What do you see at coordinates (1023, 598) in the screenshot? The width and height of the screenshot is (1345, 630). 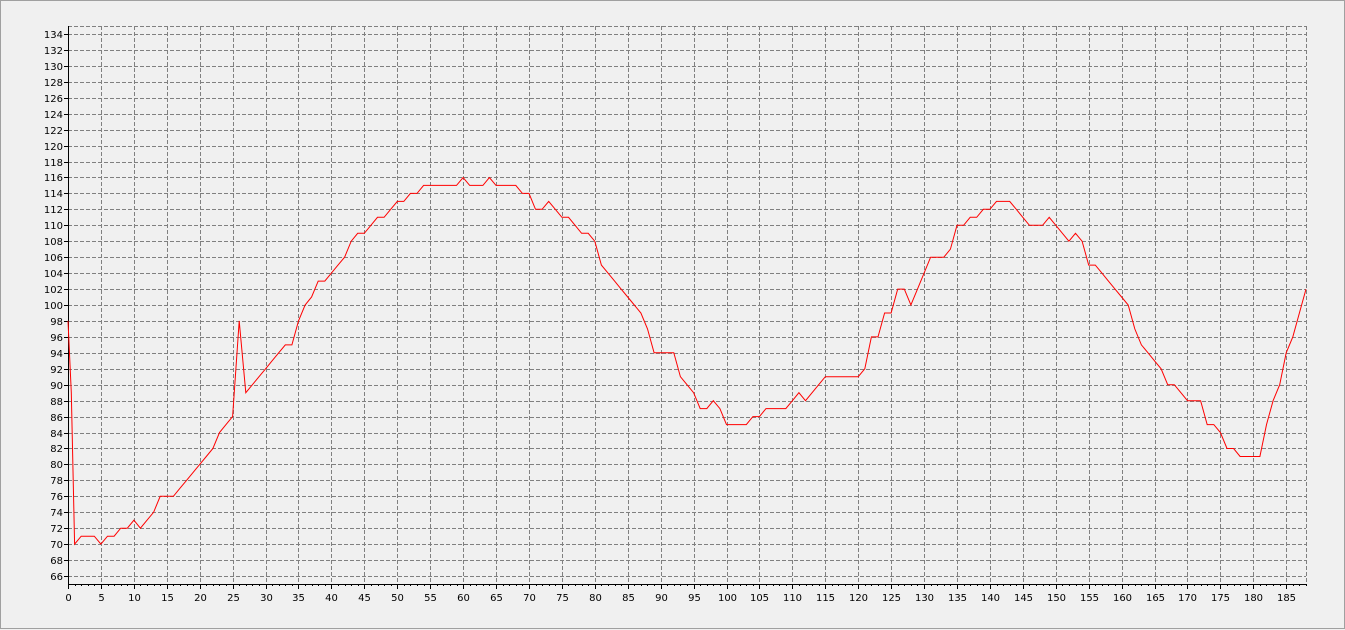 I see `x-tick-label: 145` at bounding box center [1023, 598].